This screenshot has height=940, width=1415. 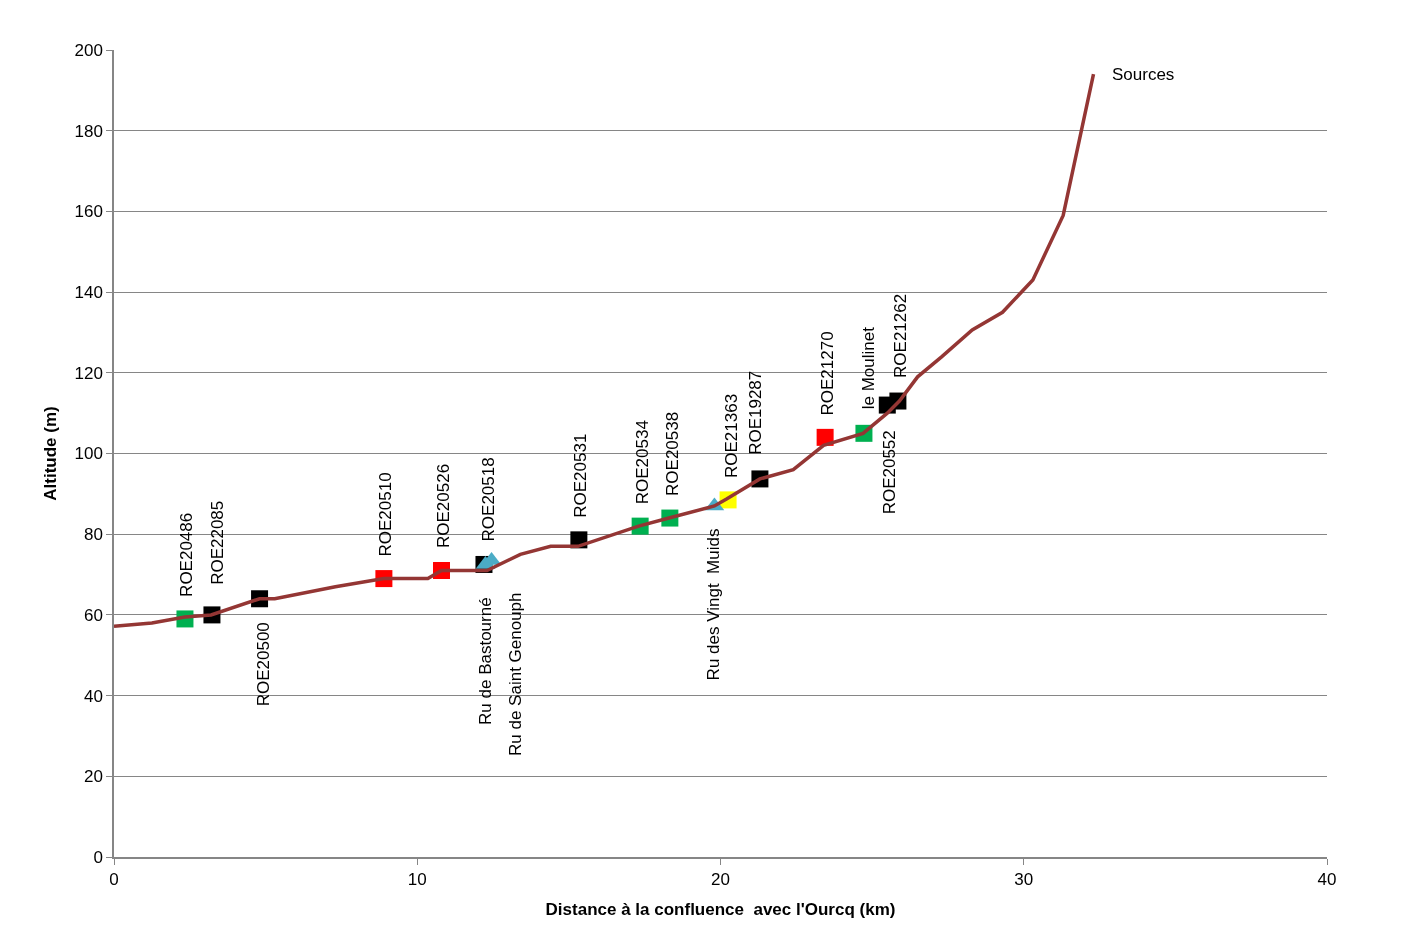 I want to click on annotation: ROE20534, so click(x=643, y=462).